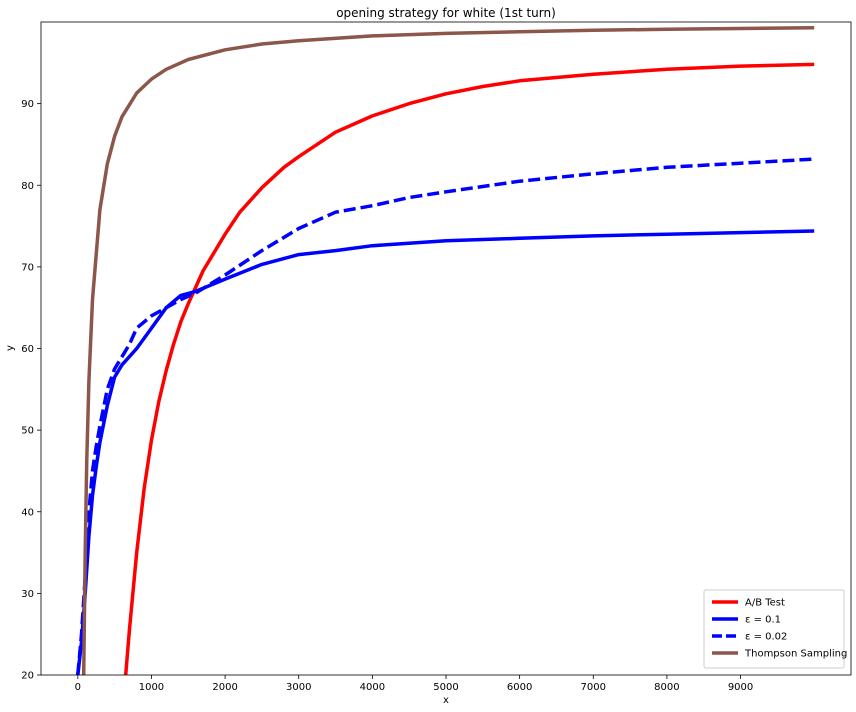 This screenshot has width=856, height=712. What do you see at coordinates (766, 637) in the screenshot?
I see `legend-entry-2: ε = 0.02` at bounding box center [766, 637].